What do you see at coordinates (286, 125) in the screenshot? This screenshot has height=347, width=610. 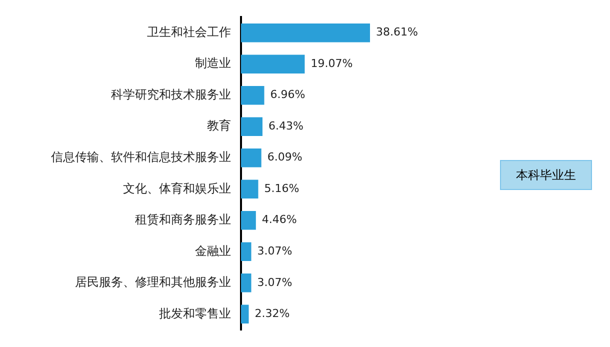 I see `data-label: 6.43%` at bounding box center [286, 125].